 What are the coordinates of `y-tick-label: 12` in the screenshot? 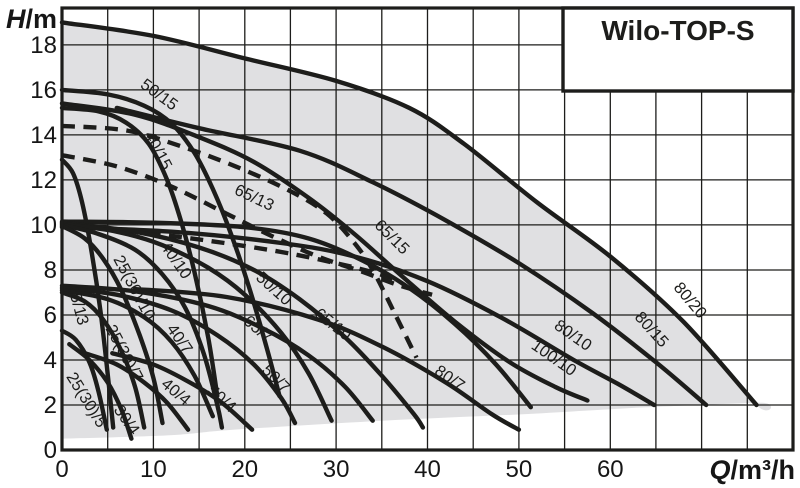 It's located at (43, 180).